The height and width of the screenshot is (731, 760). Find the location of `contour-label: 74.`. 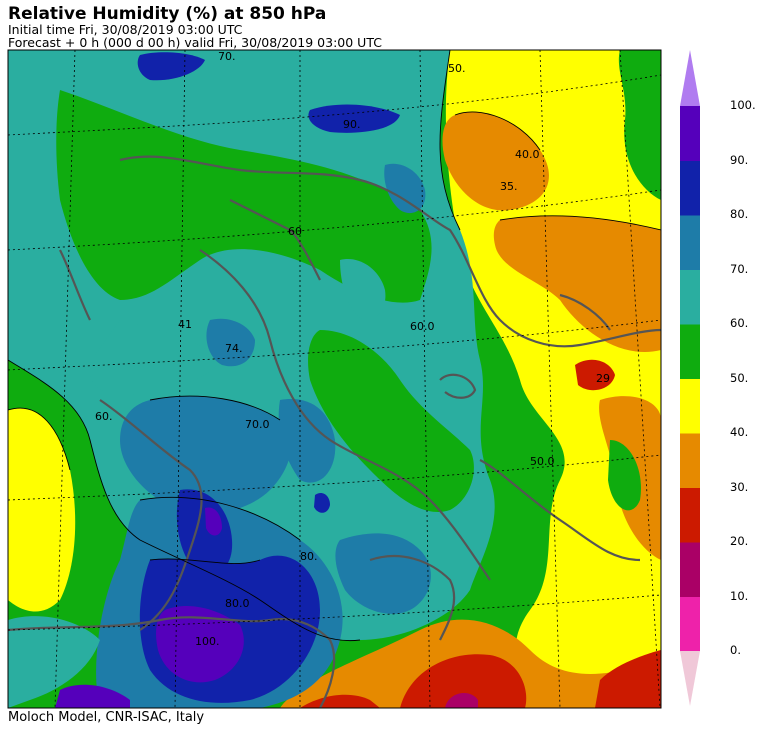

contour-label: 74. is located at coordinates (234, 348).